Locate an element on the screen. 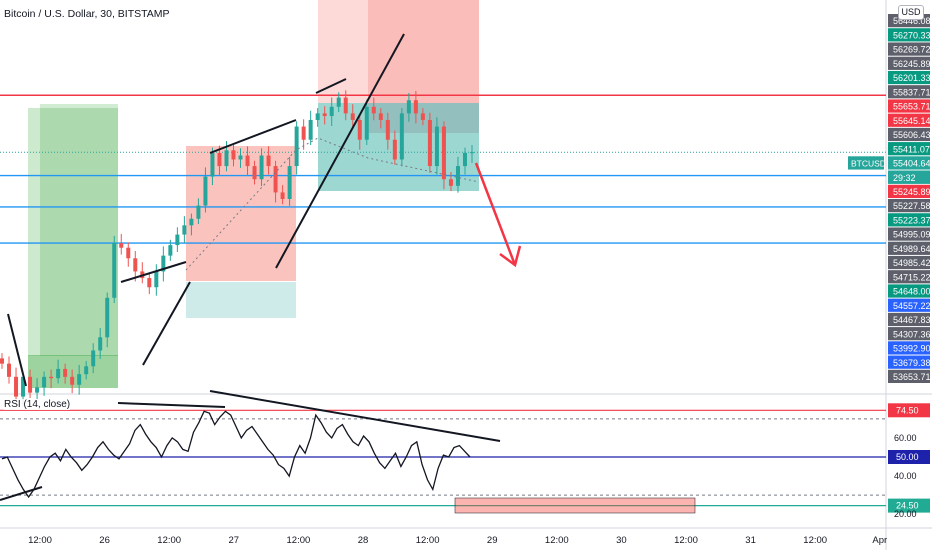 The image size is (932, 550). short-position-target-zone is located at coordinates (241, 300).